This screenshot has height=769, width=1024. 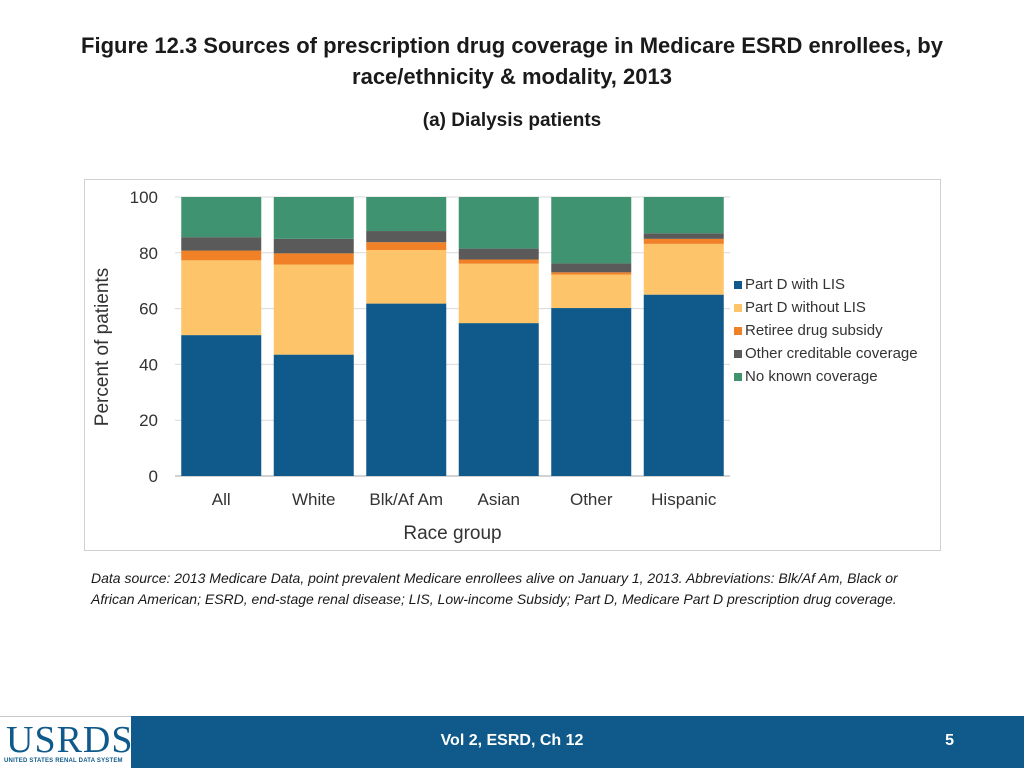 What do you see at coordinates (70, 740) in the screenshot?
I see `logo-wordmark: USRDS` at bounding box center [70, 740].